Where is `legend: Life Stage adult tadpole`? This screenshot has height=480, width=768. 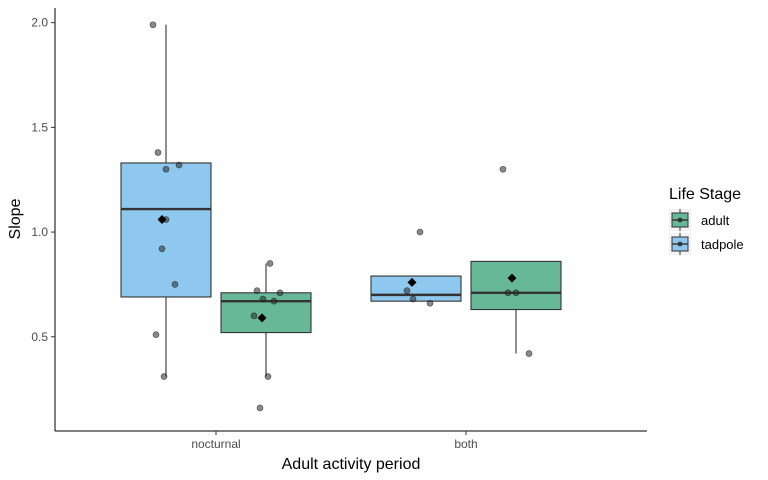
legend: Life Stage adult tadpole is located at coordinates (706, 220).